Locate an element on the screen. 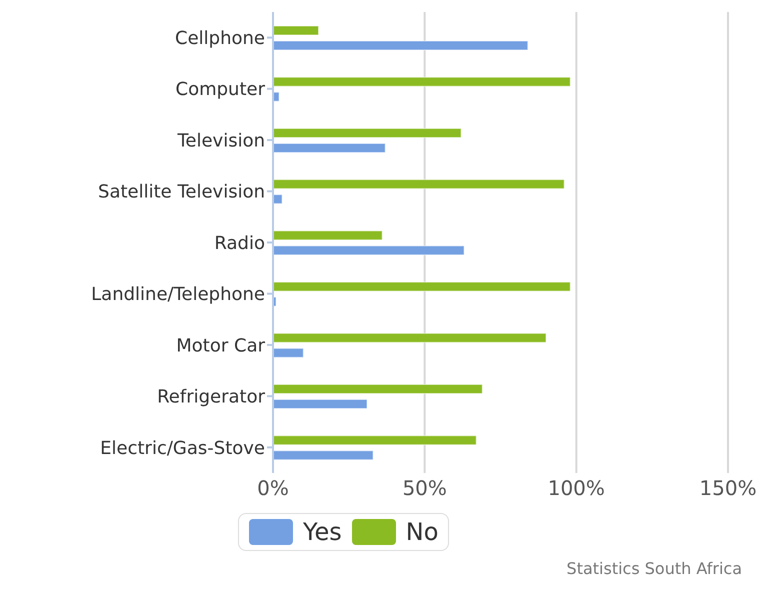  y-tick-label: Cellphone is located at coordinates (220, 38).